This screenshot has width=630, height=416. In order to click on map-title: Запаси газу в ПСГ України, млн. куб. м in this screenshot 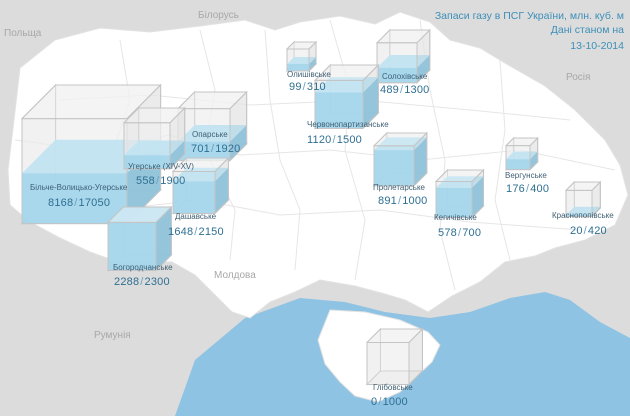, I will do `click(529, 16)`.